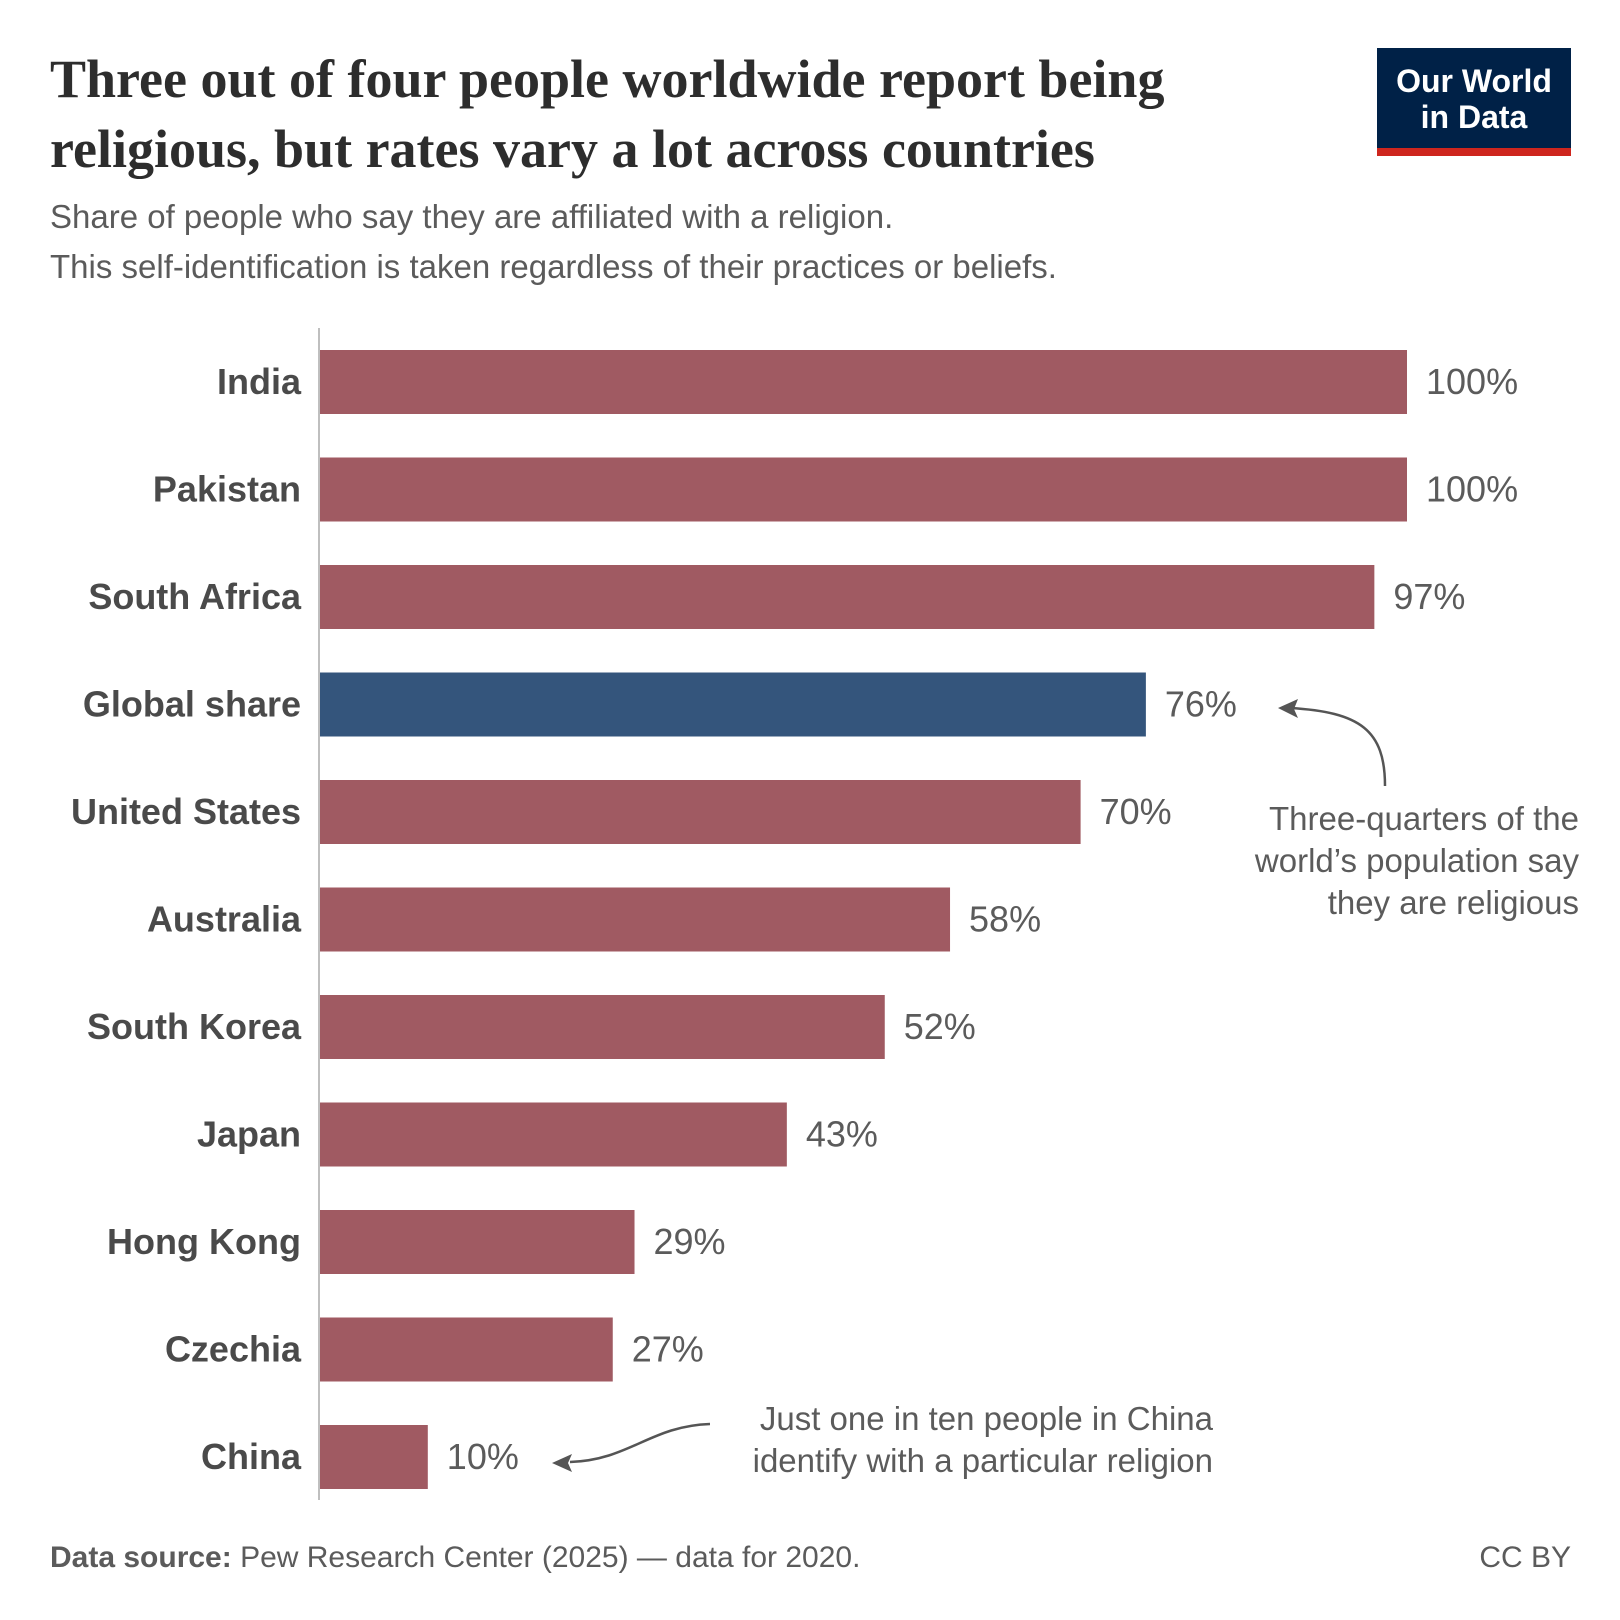 This screenshot has height=1620, width=1620. What do you see at coordinates (195, 596) in the screenshot?
I see `category-label: South Africa` at bounding box center [195, 596].